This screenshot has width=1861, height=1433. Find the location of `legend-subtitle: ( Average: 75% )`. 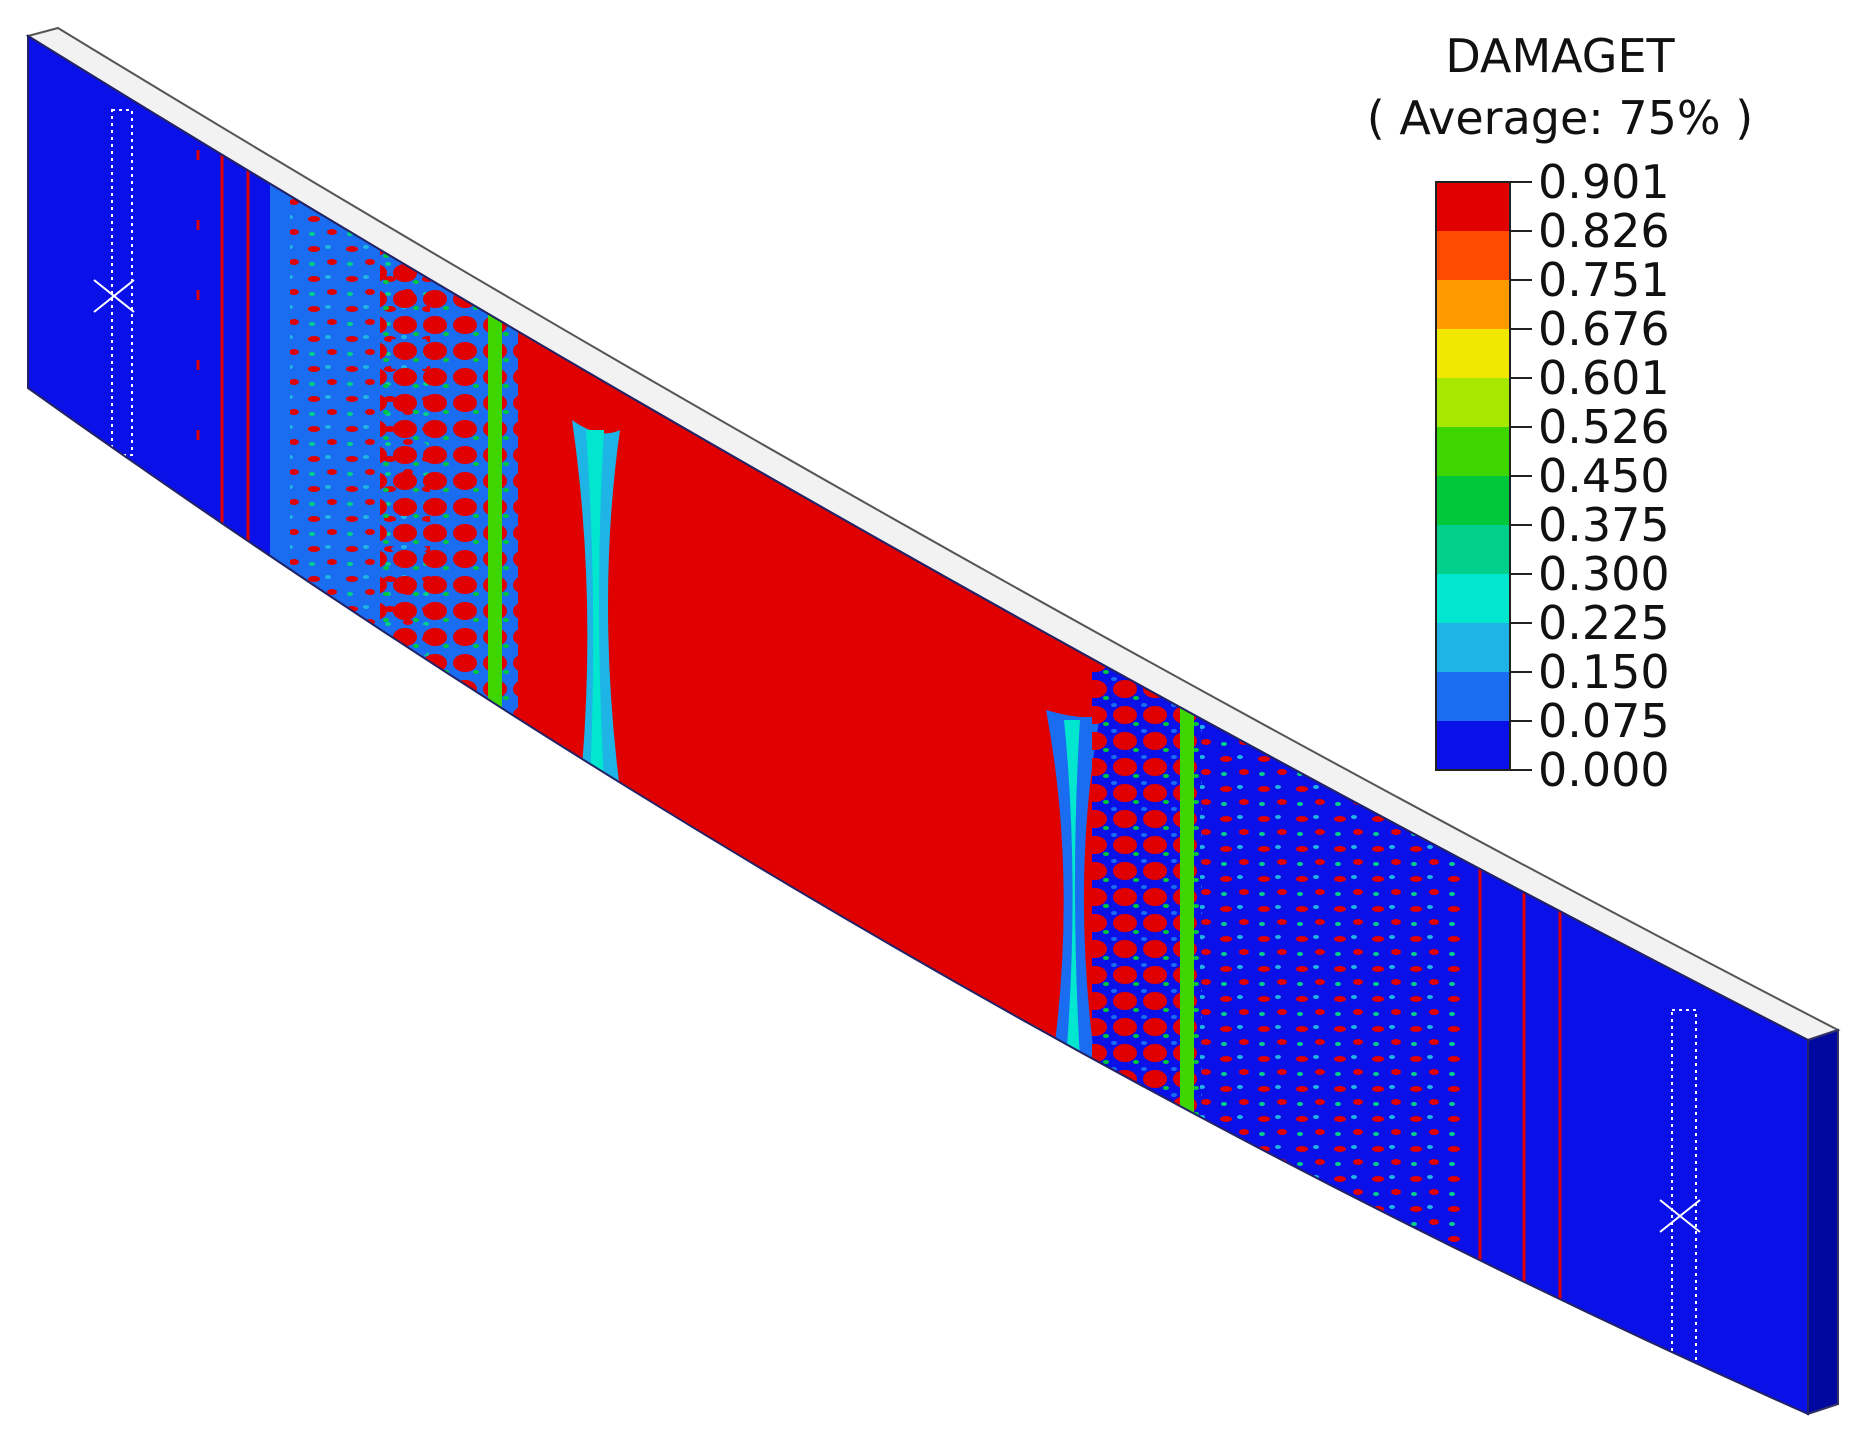

legend-subtitle: ( Average: 75% ) is located at coordinates (1560, 118).